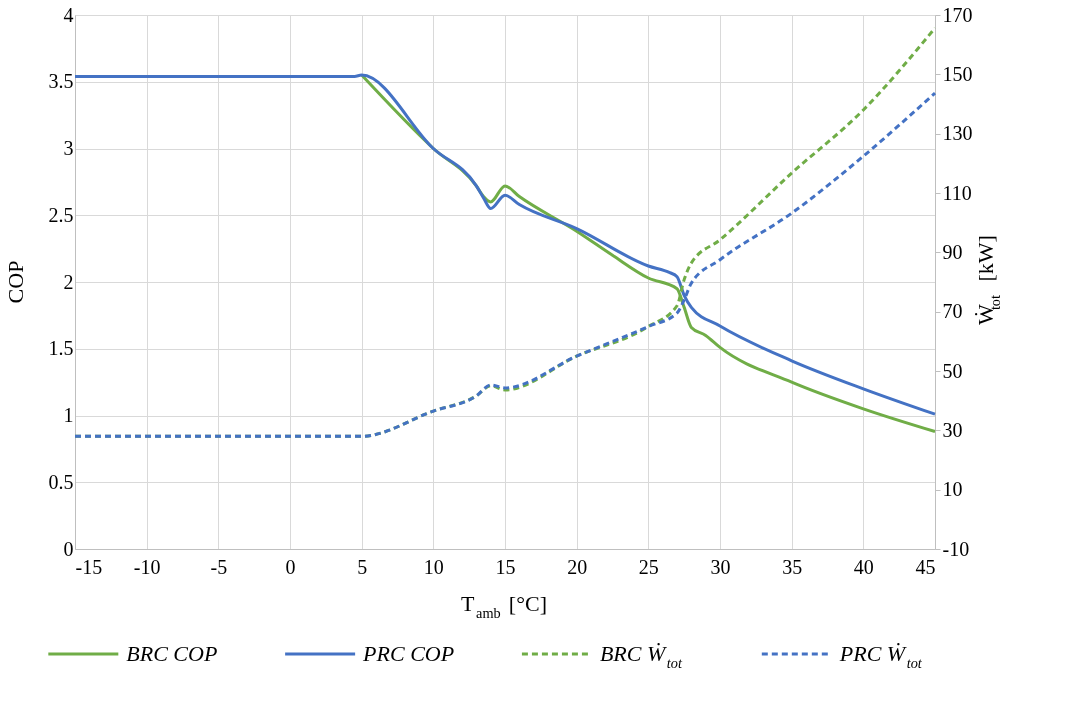 Image resolution: width=1083 pixels, height=727 pixels. I want to click on y2-tick-label: 150, so click(957, 73).